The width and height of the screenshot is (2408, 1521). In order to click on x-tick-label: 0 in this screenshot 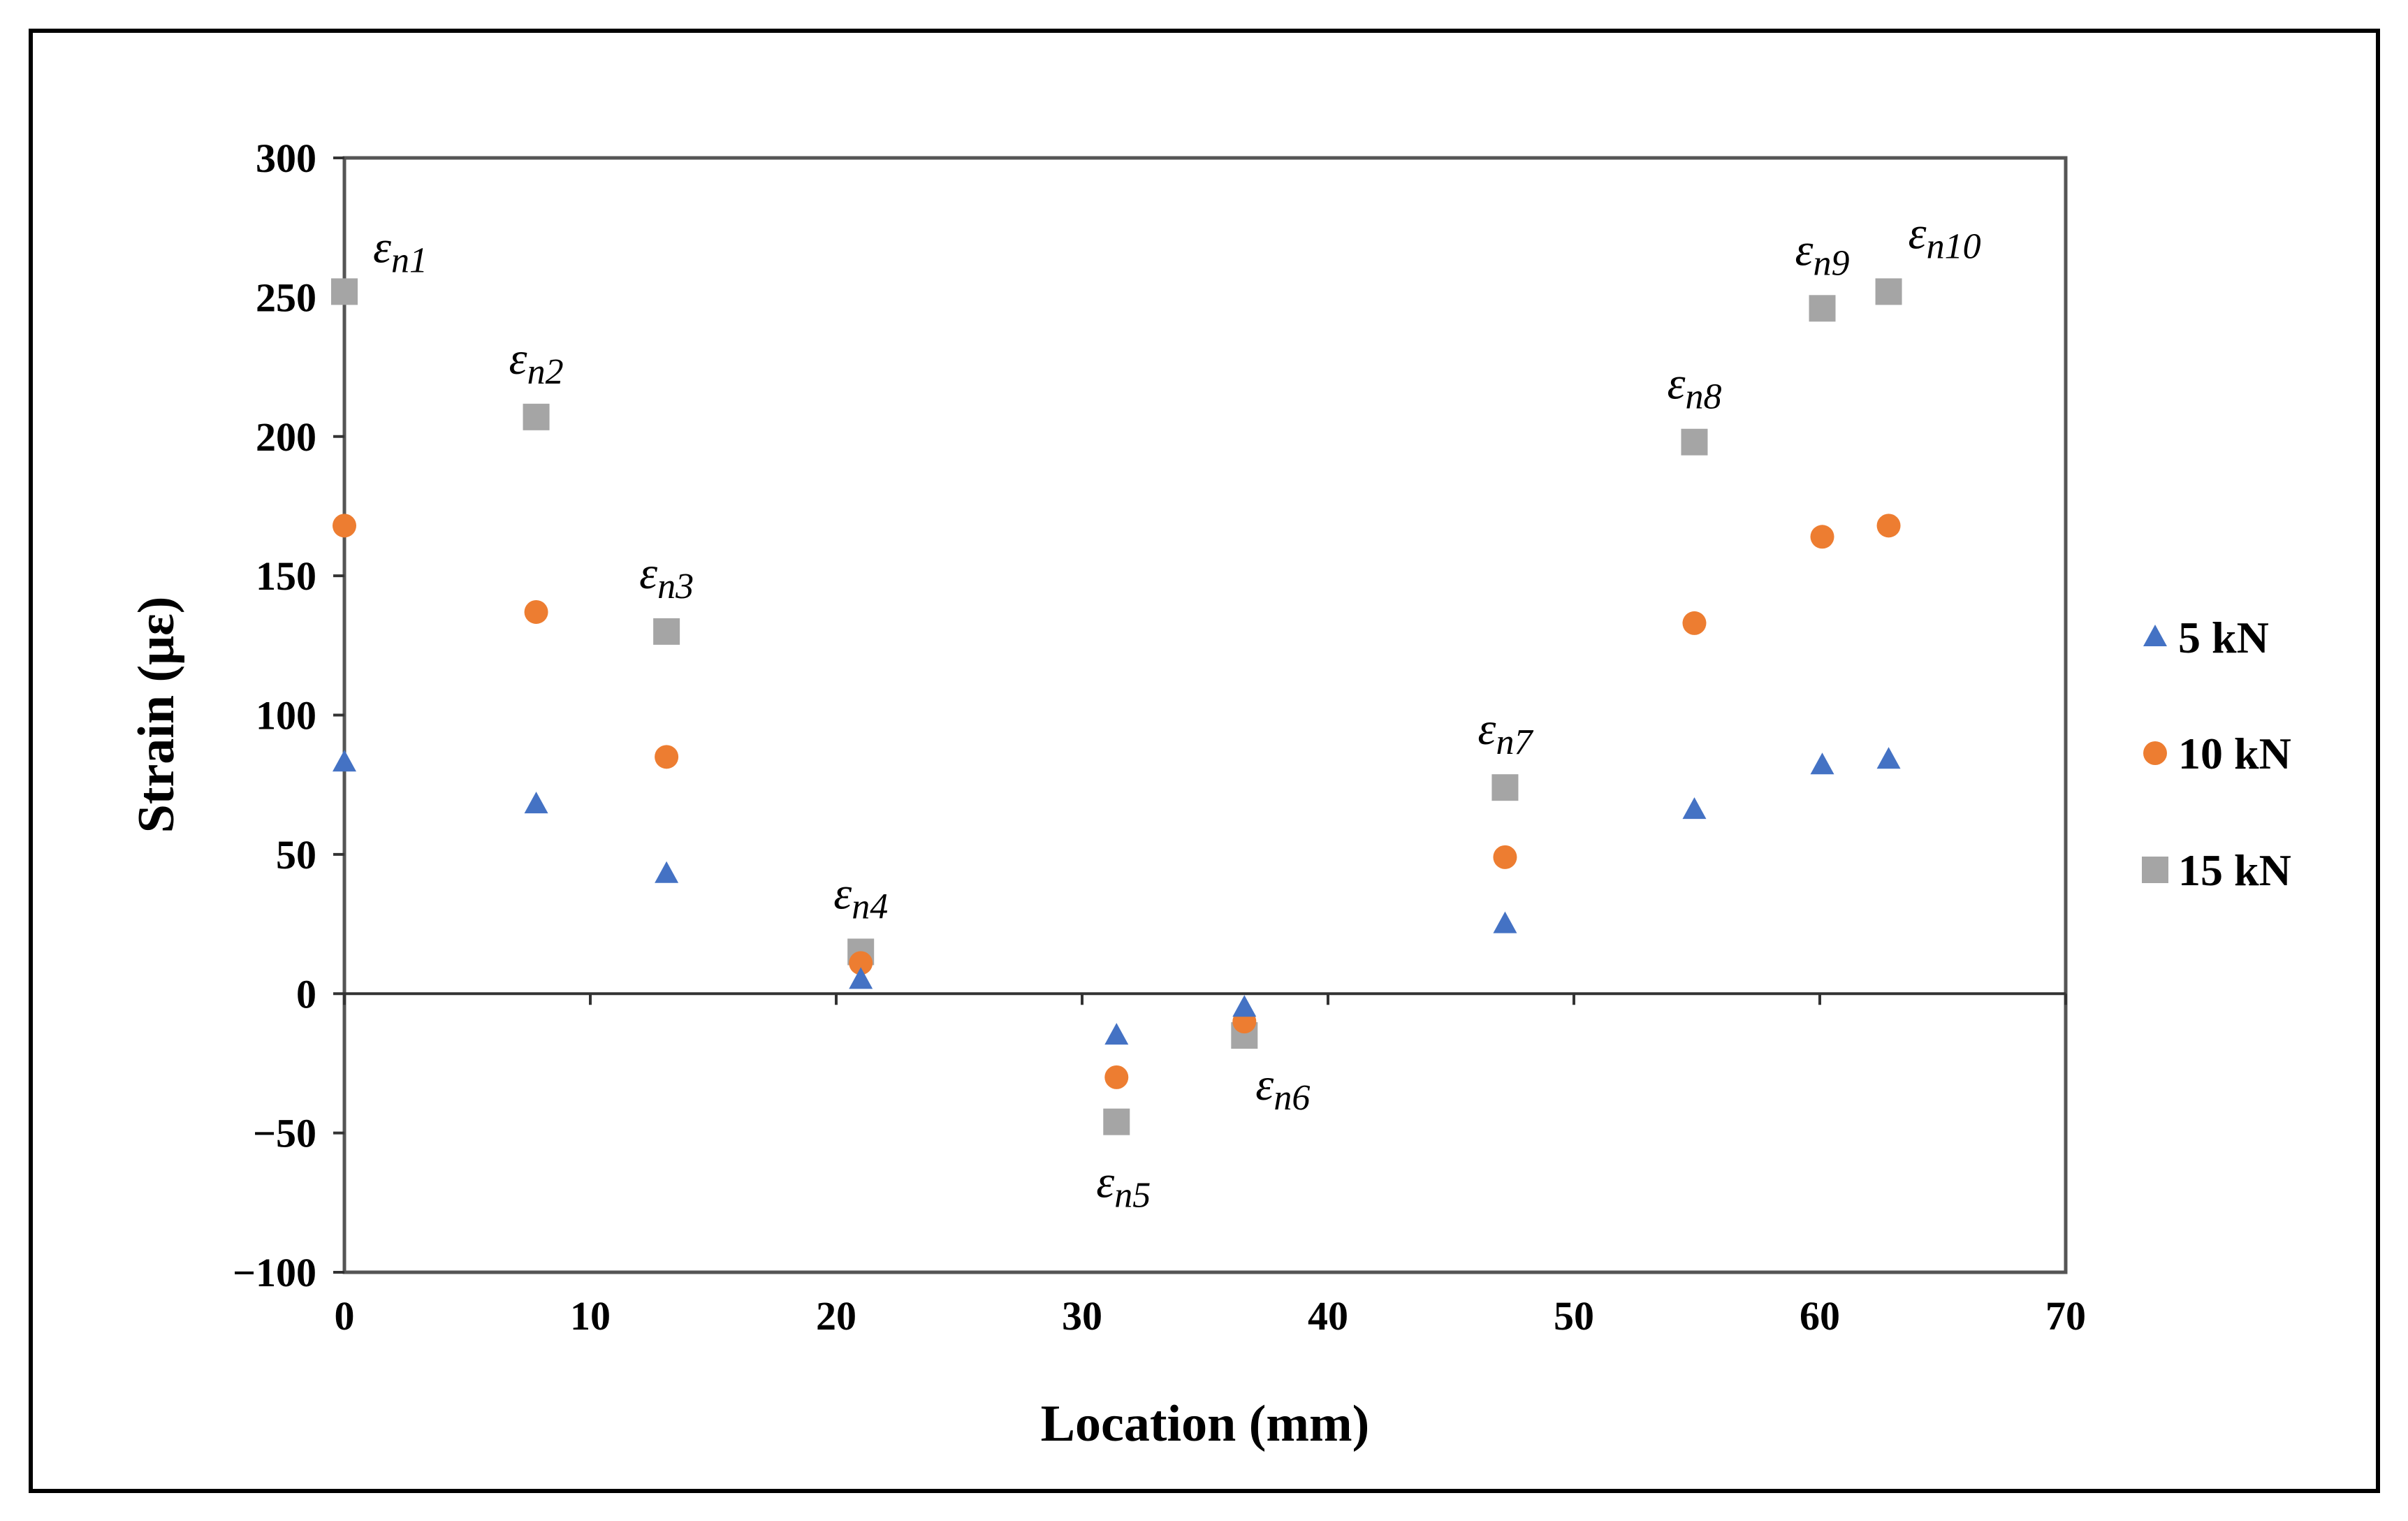, I will do `click(345, 1316)`.